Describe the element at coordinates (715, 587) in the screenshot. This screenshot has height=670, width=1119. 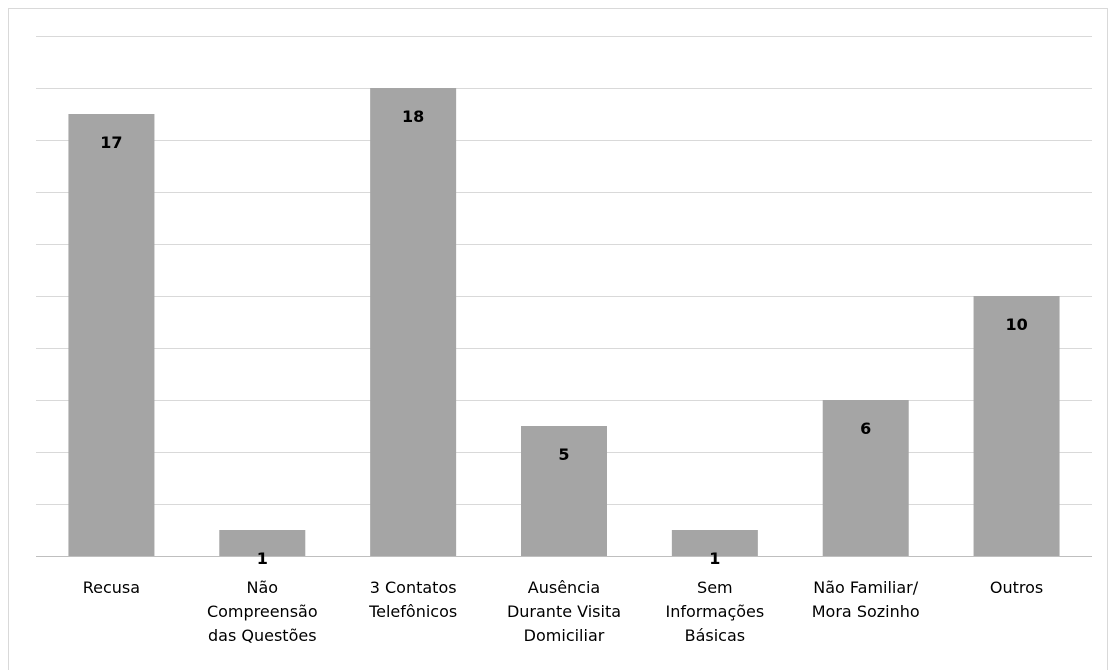
I see `x-tick-label: Sem` at that location.